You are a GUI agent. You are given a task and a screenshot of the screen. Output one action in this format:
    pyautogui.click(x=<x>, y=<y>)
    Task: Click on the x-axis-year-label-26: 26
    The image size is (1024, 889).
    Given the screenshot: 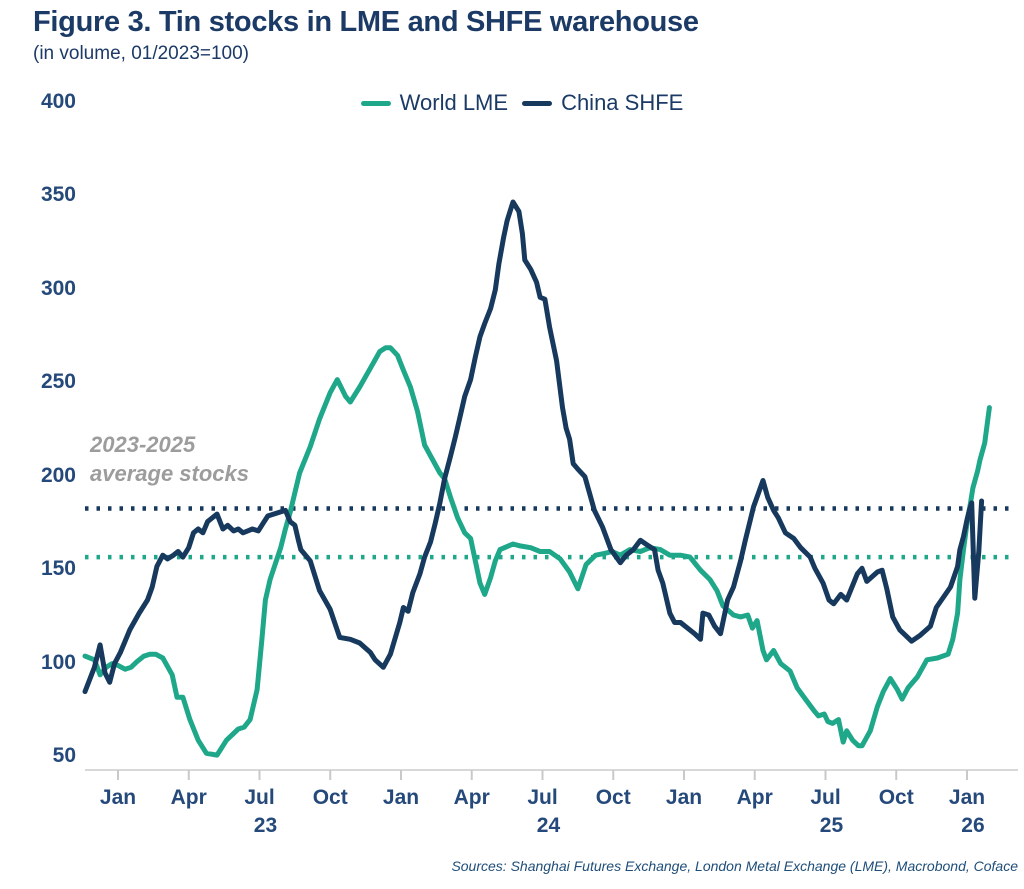 What is the action you would take?
    pyautogui.click(x=973, y=825)
    